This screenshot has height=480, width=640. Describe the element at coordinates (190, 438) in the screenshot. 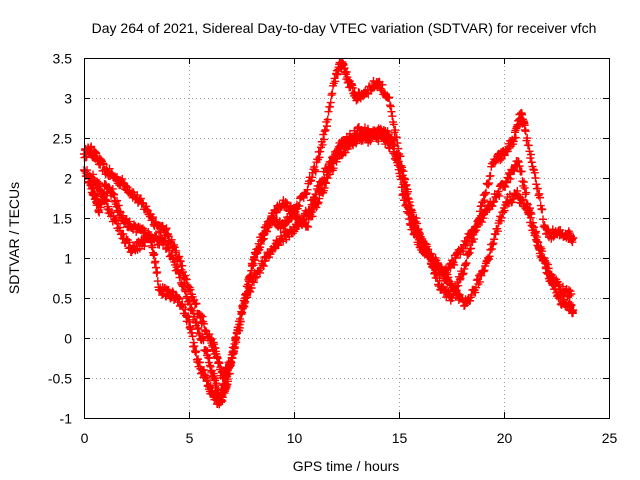

I see `x-tick-label: 5` at that location.